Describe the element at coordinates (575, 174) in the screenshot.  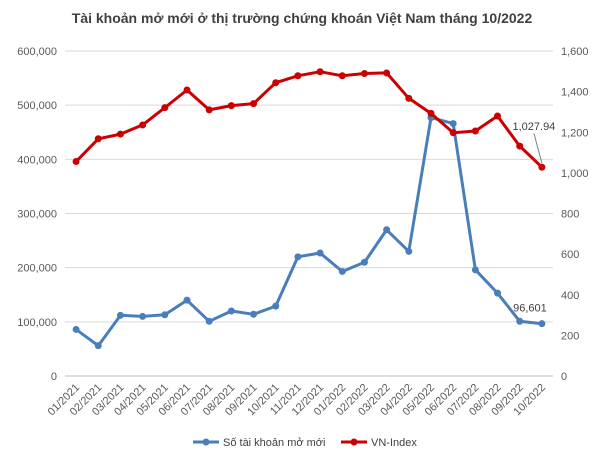
I see `y-right-tick-label: 1,000` at that location.